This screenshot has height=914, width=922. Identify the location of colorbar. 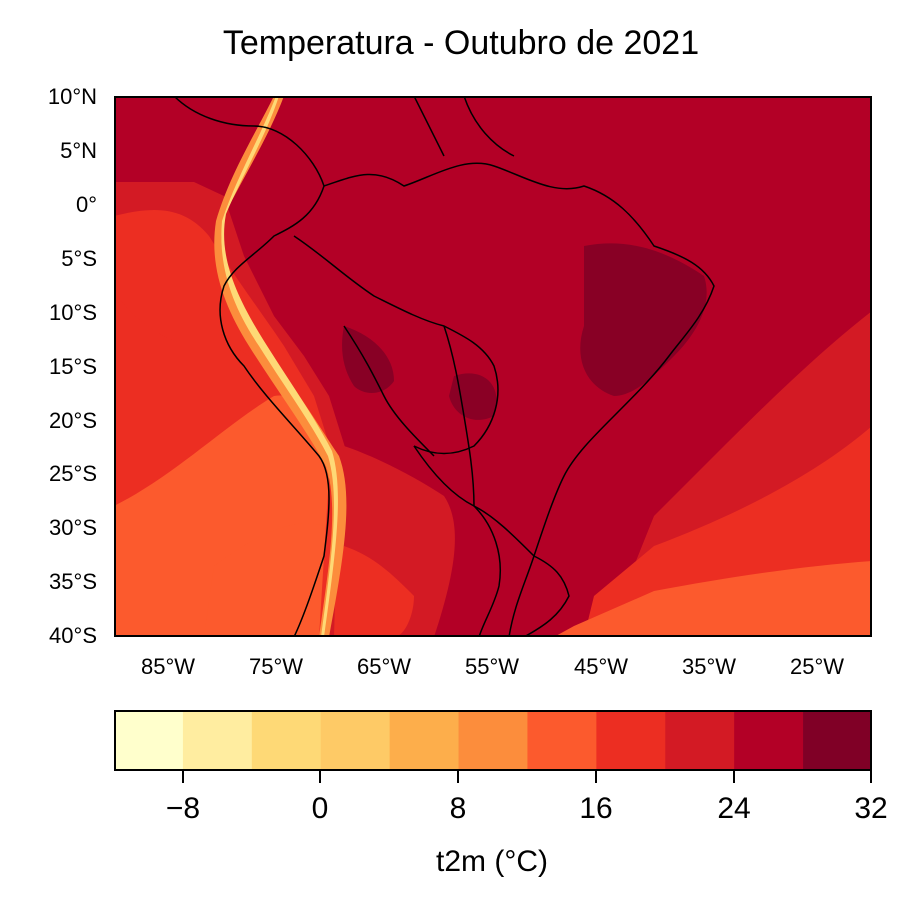
(493, 740).